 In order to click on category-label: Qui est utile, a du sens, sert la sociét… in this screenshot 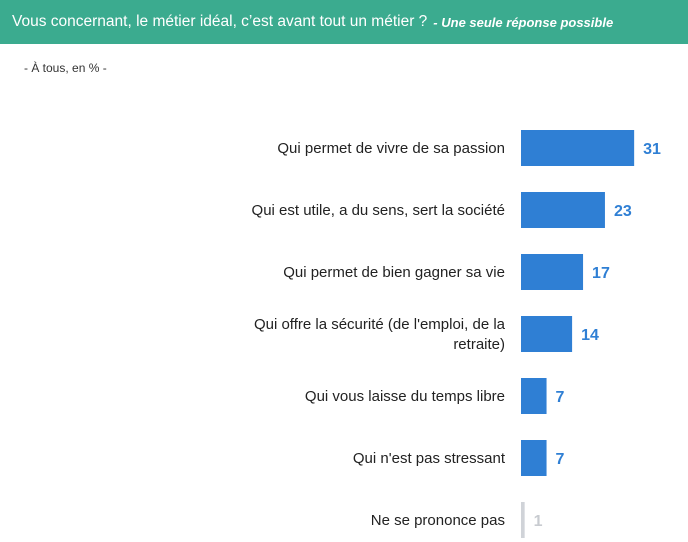, I will do `click(378, 210)`.